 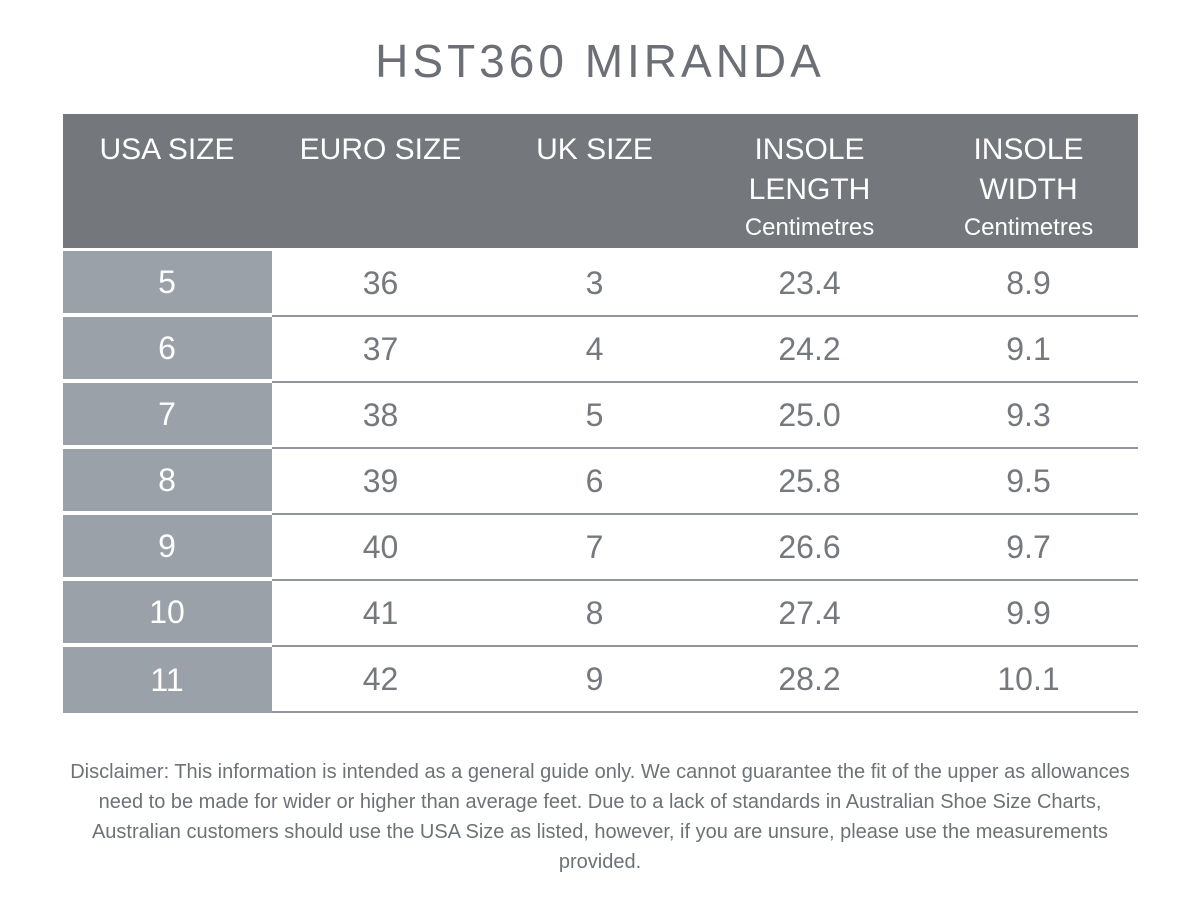 What do you see at coordinates (809, 416) in the screenshot?
I see `cell-insole-length: 25.0` at bounding box center [809, 416].